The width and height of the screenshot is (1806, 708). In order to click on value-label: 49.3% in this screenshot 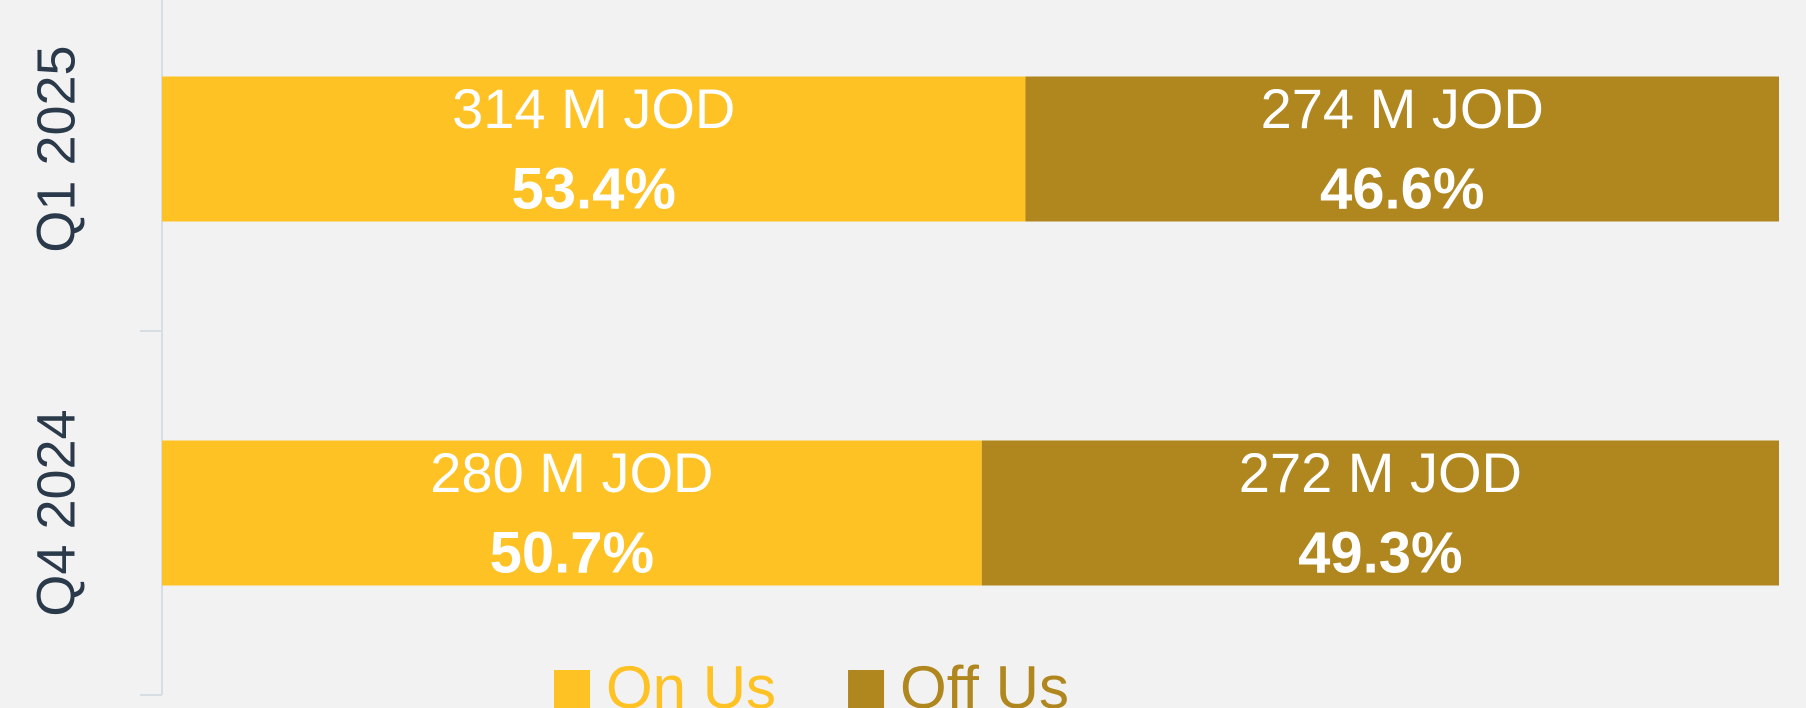, I will do `click(1380, 552)`.